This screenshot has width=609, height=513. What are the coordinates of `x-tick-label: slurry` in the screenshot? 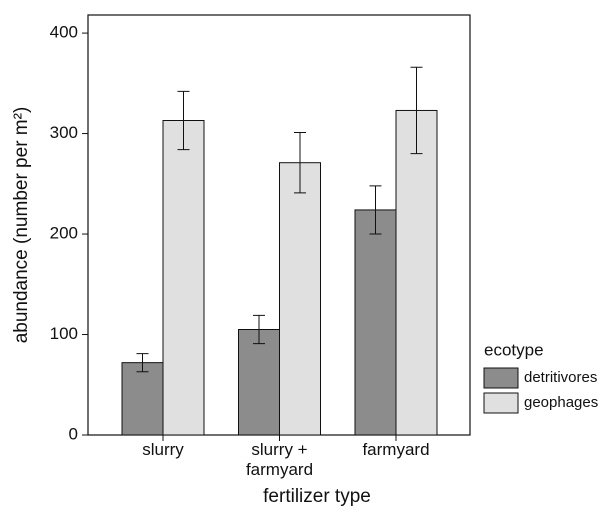 It's located at (163, 449).